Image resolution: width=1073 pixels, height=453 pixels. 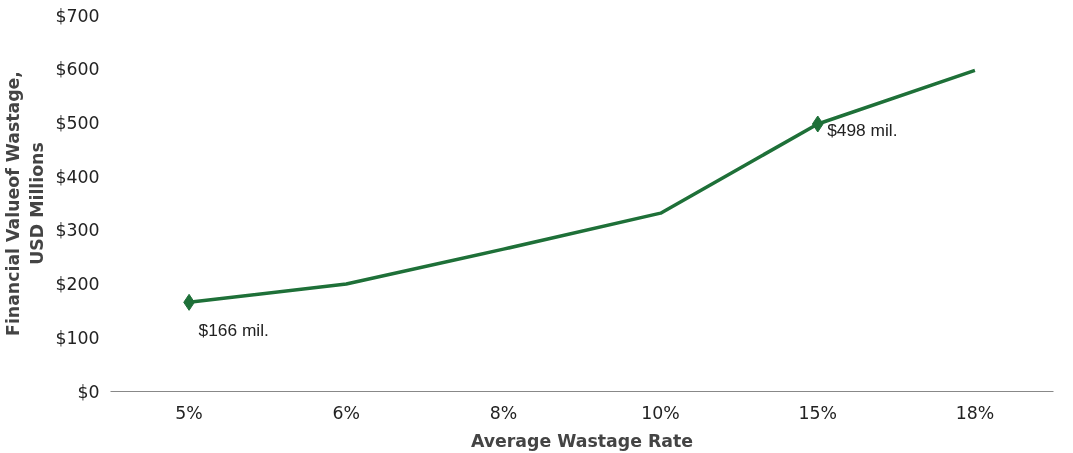 What do you see at coordinates (77, 122) in the screenshot?
I see `y-tick-label: $500` at bounding box center [77, 122].